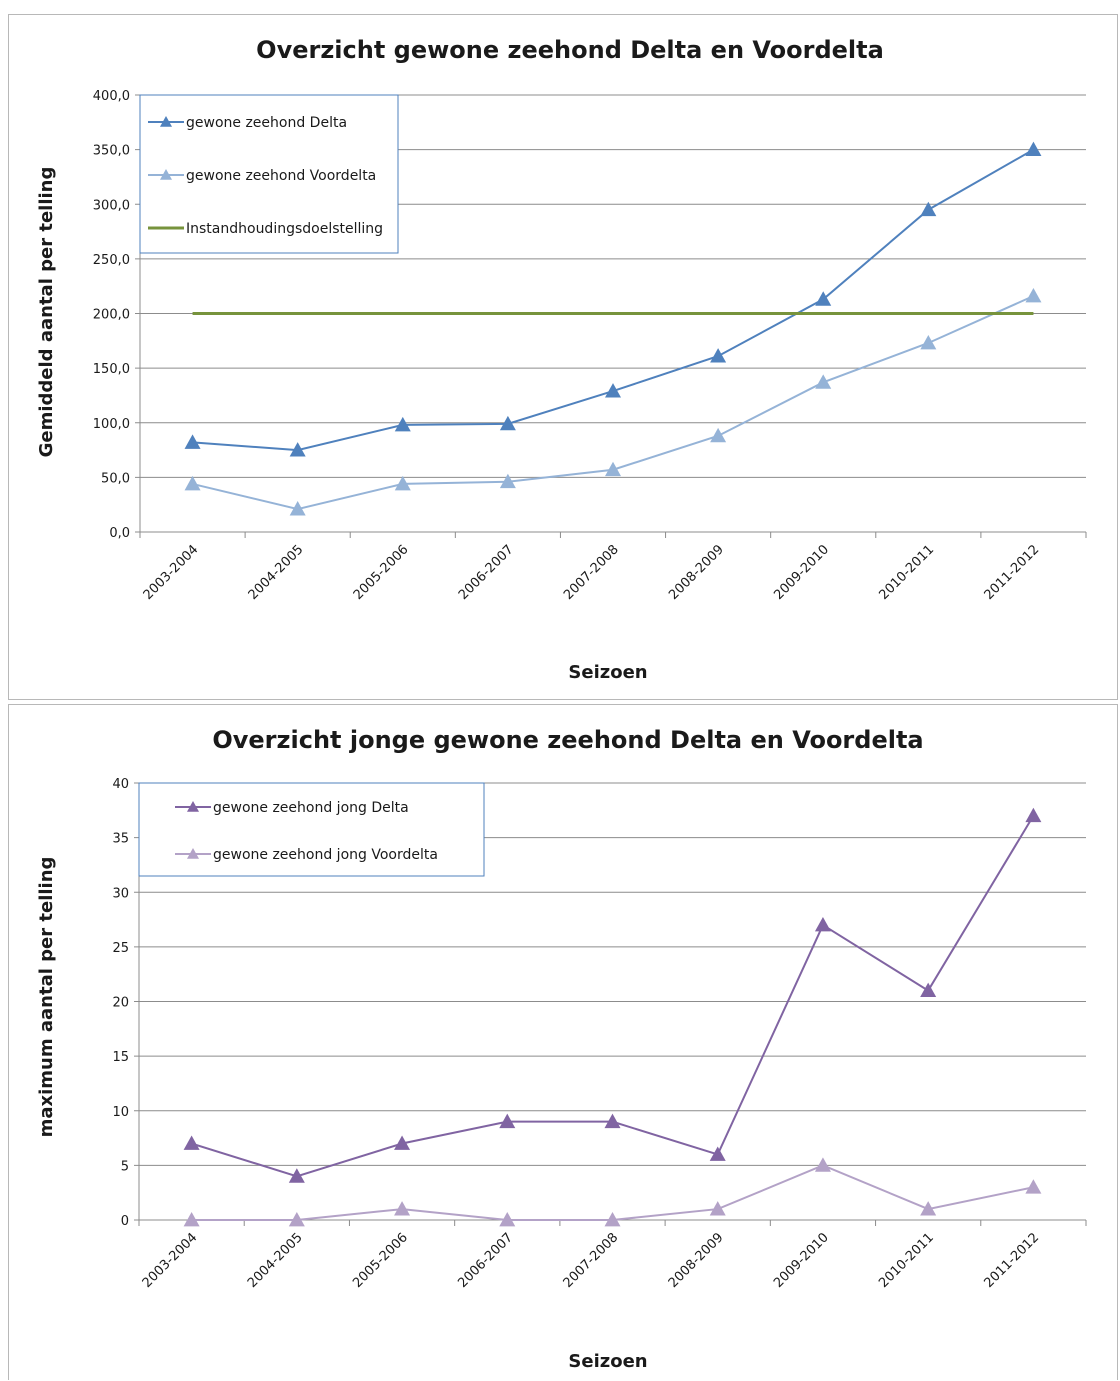 Image resolution: width=1120 pixels, height=1381 pixels. What do you see at coordinates (46, 312) in the screenshot?
I see `y-axis-title: Gemiddeld aantal per telling` at bounding box center [46, 312].